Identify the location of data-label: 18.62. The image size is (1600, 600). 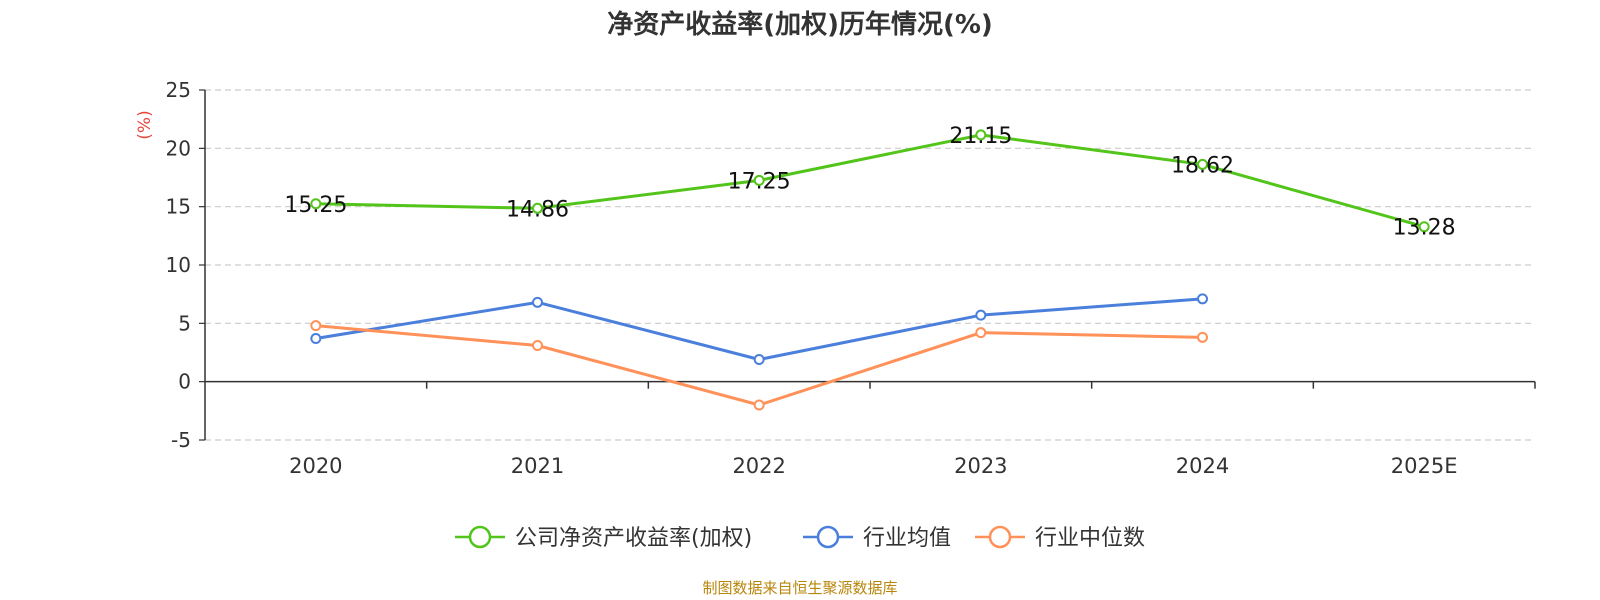
(1202, 165).